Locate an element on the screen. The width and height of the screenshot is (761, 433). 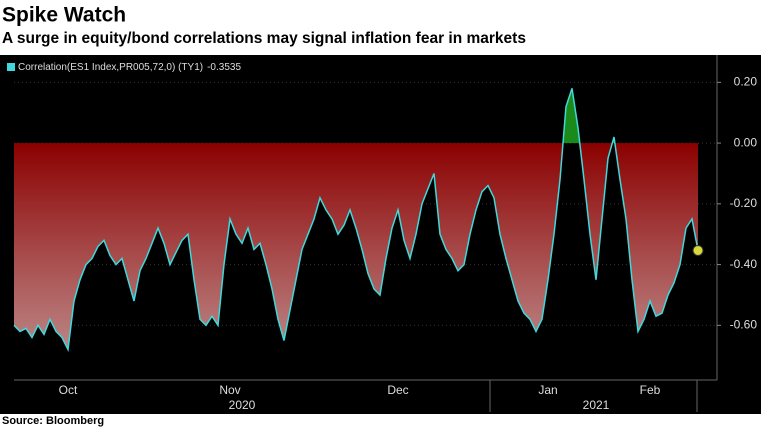
x-tick-label: Nov is located at coordinates (229, 390).